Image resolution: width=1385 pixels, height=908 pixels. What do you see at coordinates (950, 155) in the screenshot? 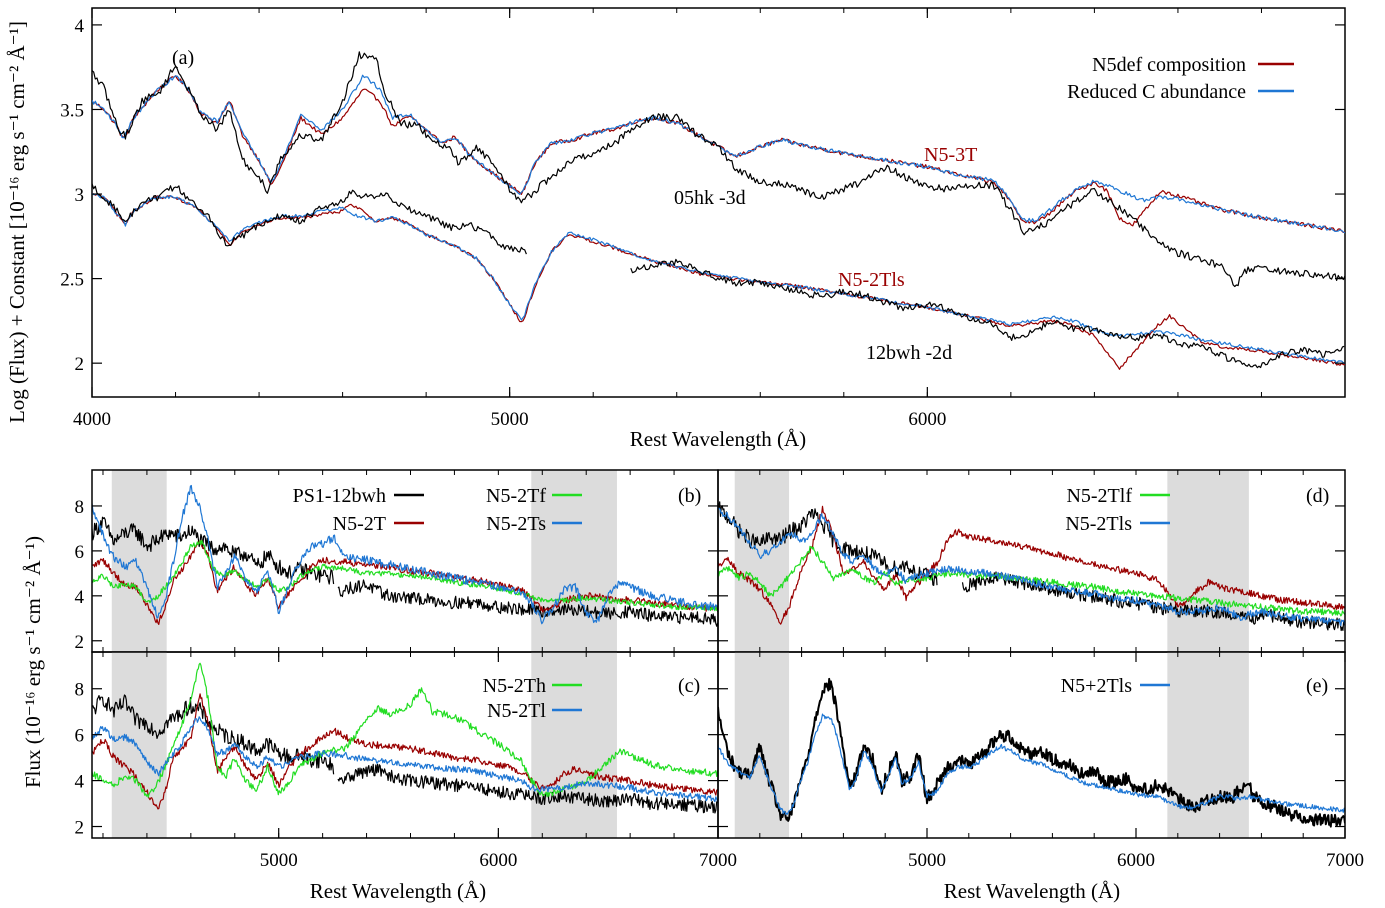
I see `annotation-n5-3t: N5-3T` at bounding box center [950, 155].